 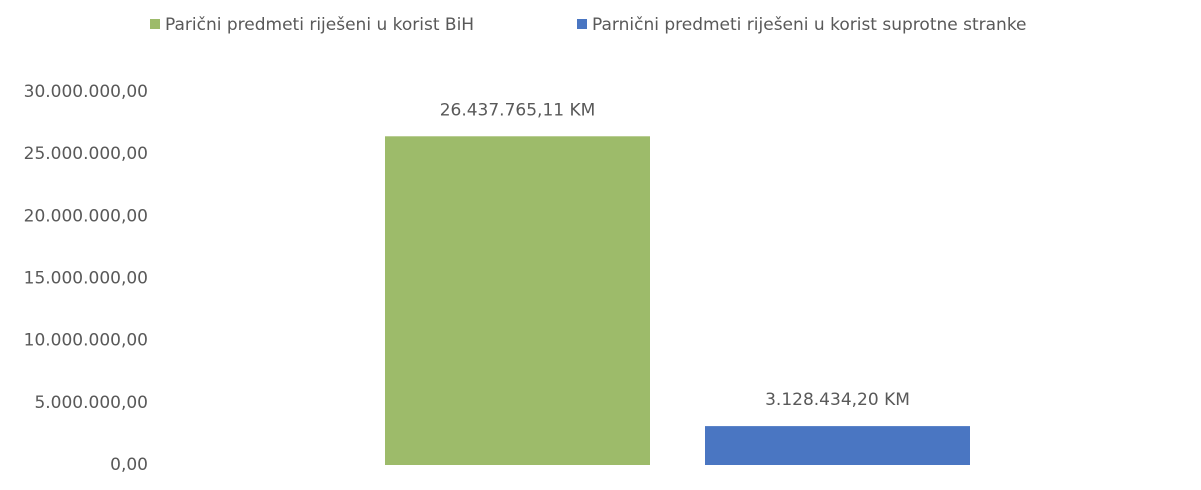 I want to click on y-tick-label: 5.000.000,00, so click(x=91, y=403).